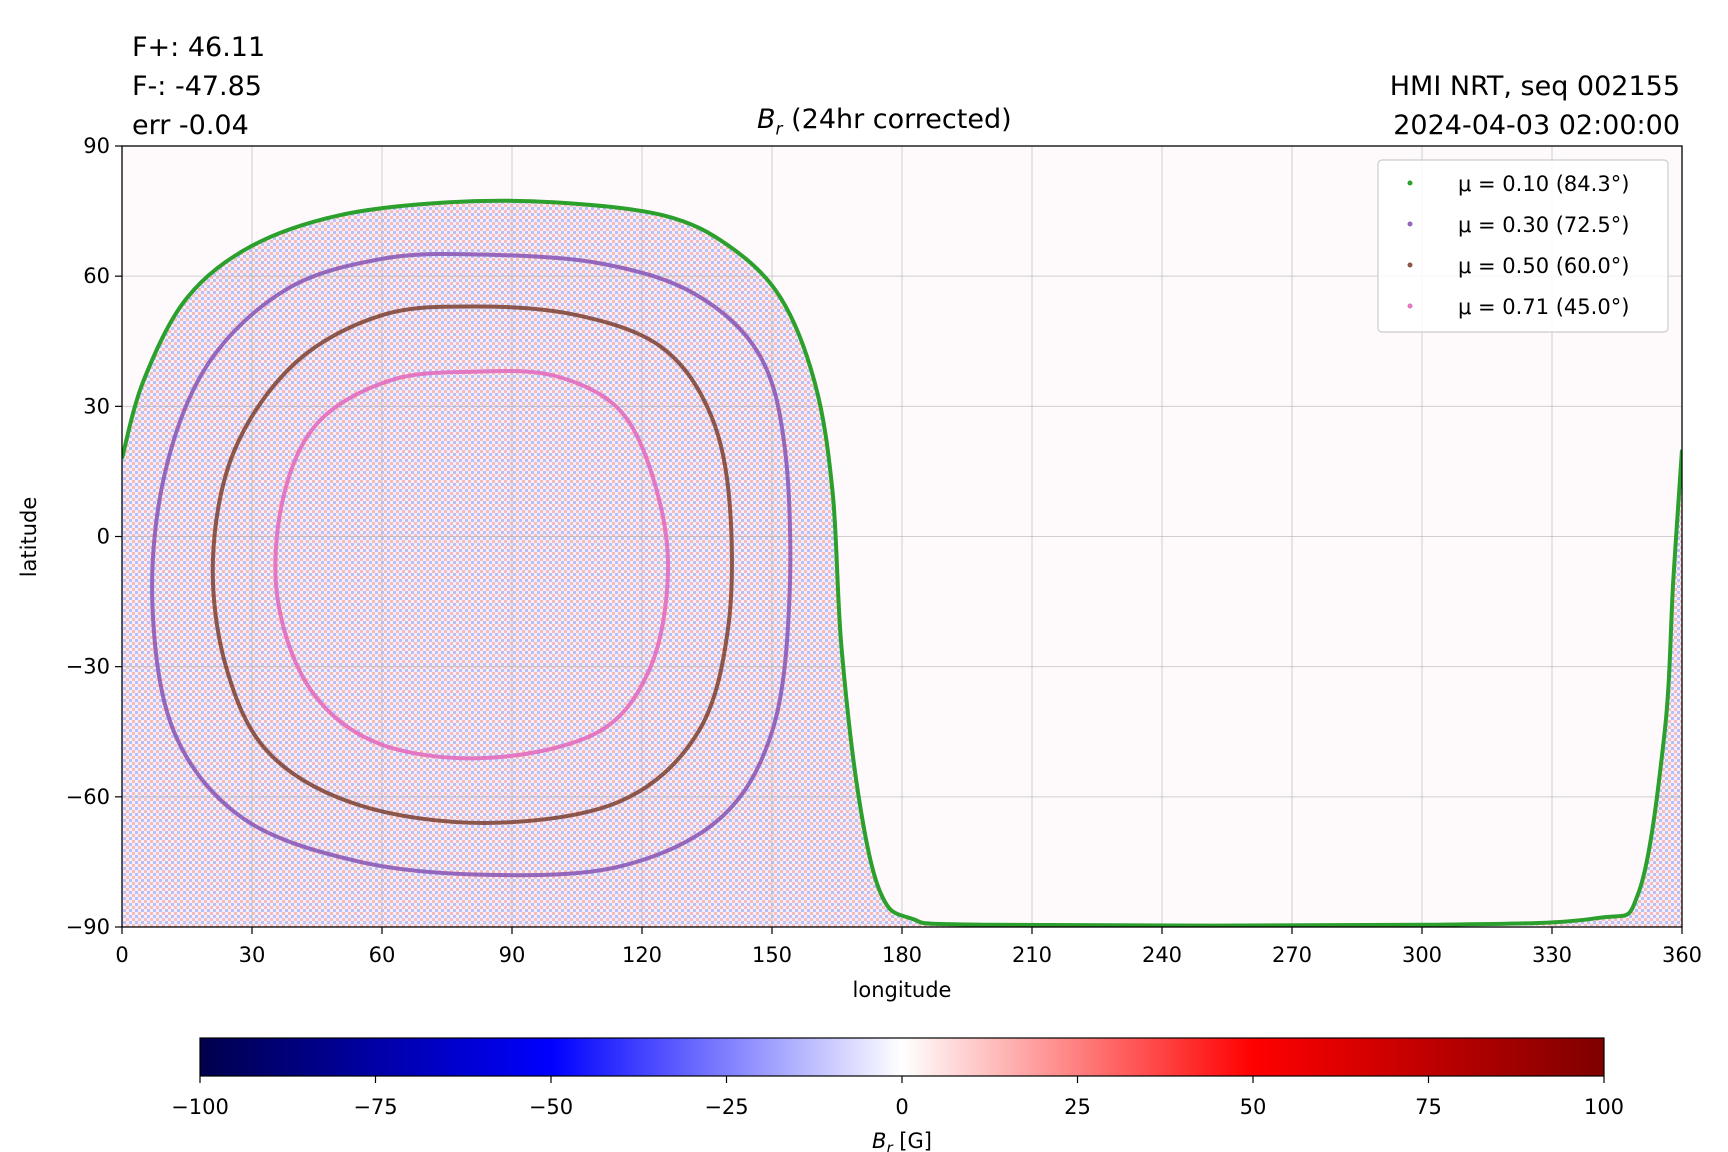  I want to click on x-tick-label: 0, so click(121, 955).